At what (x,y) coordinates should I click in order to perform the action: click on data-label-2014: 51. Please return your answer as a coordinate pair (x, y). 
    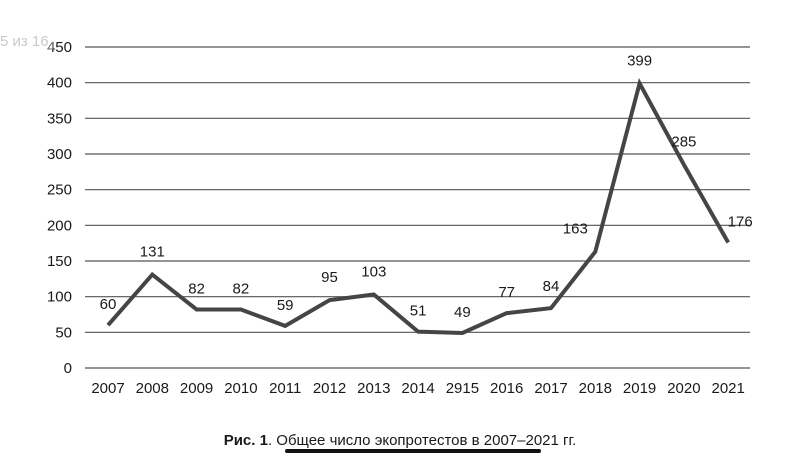
    Looking at the image, I should click on (418, 311).